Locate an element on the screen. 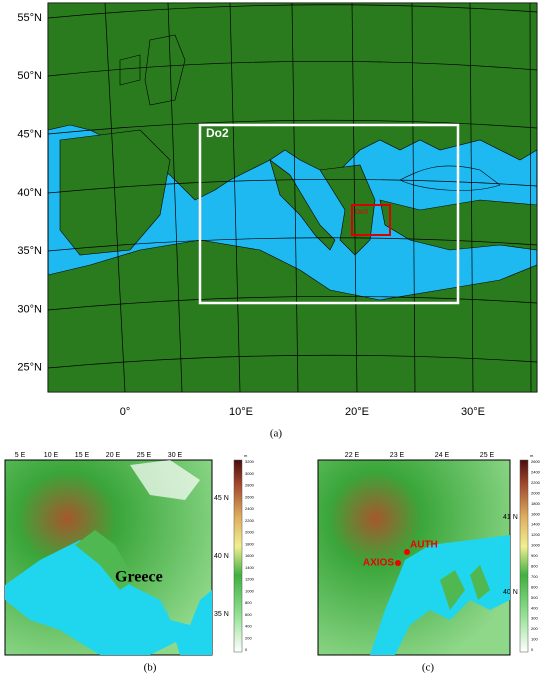 This screenshot has width=550, height=684. lon-label: 30°E is located at coordinates (473, 412).